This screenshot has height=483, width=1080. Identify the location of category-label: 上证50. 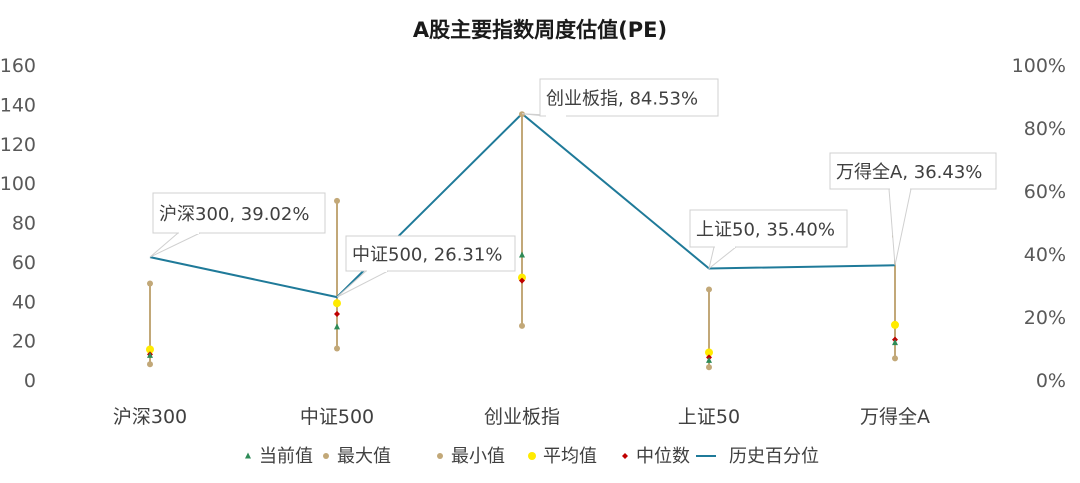
(709, 417).